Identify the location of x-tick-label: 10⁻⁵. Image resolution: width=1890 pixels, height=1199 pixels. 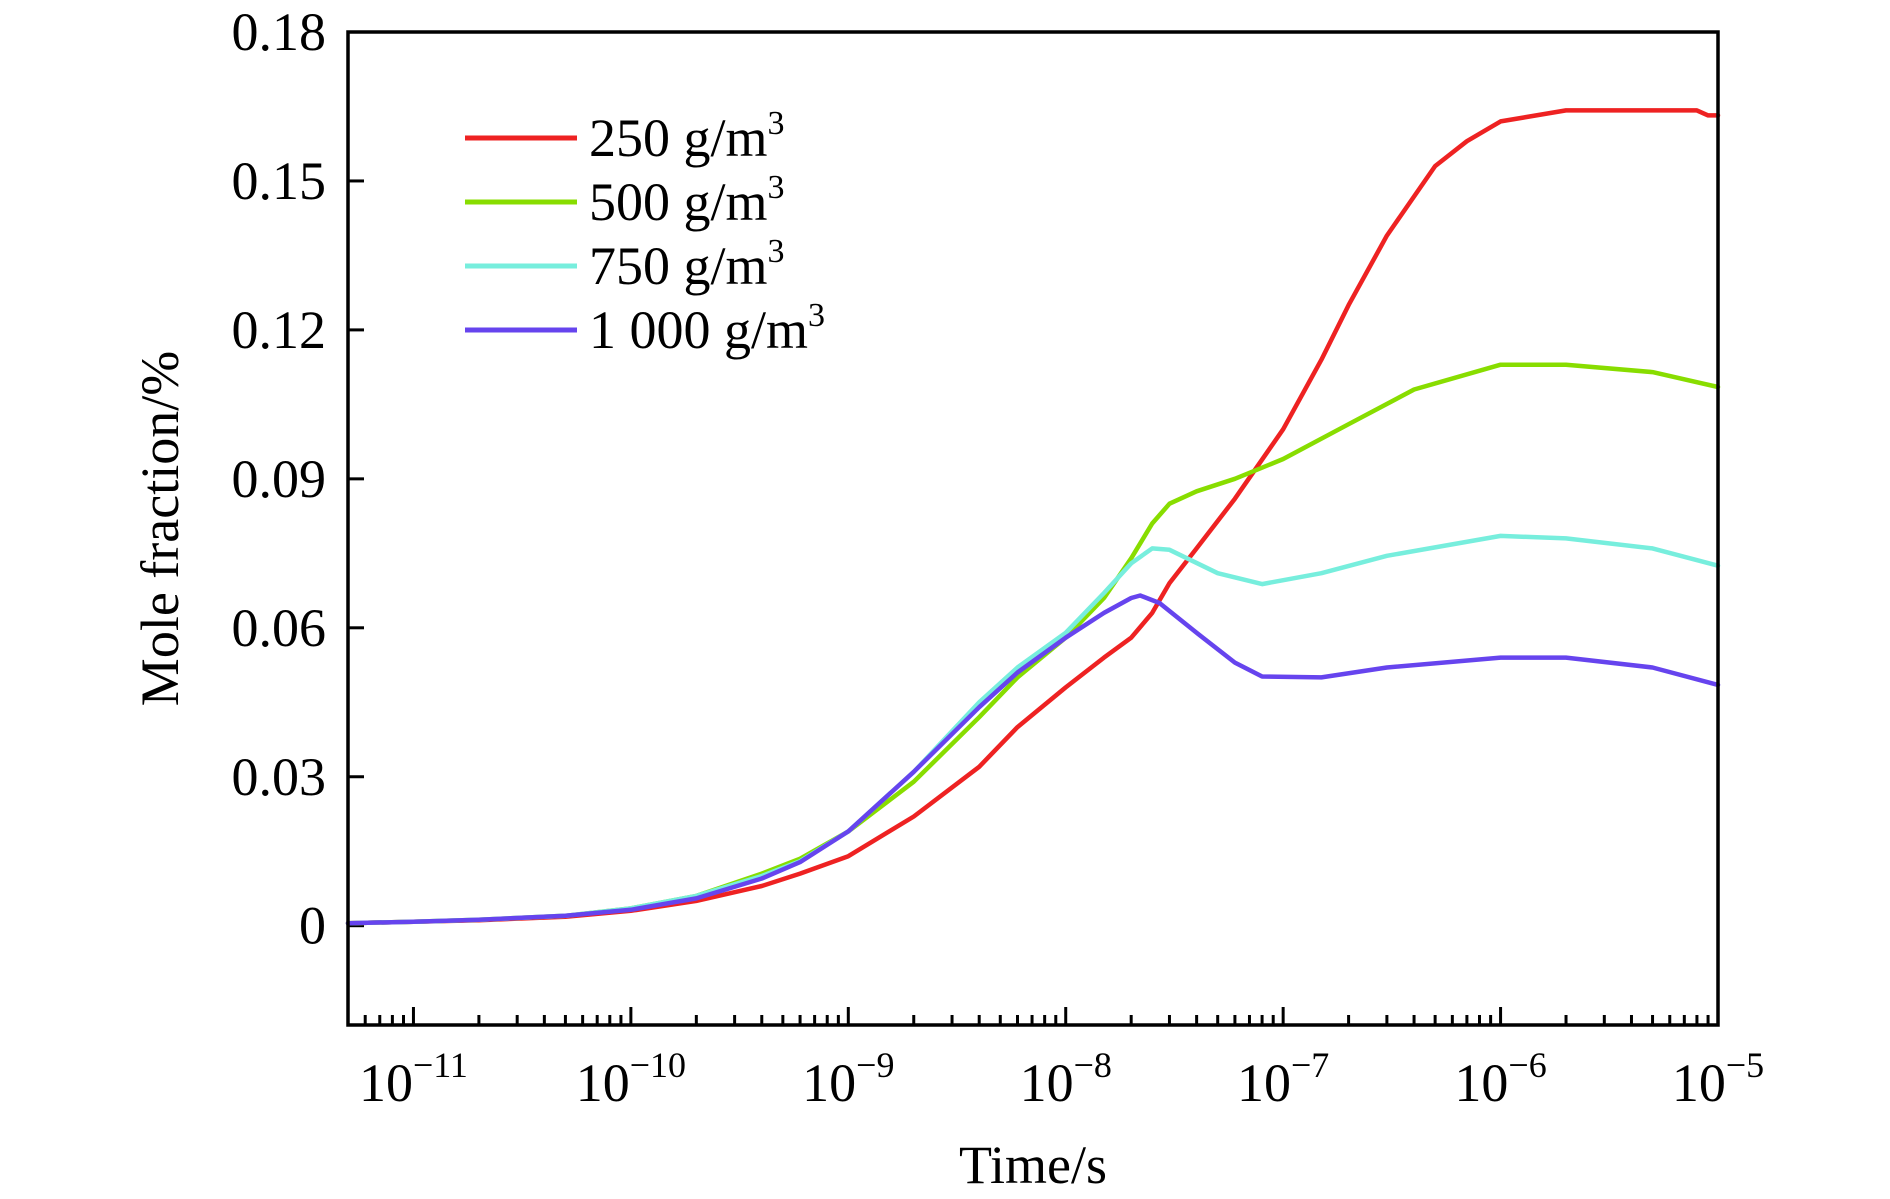
(1718, 1079).